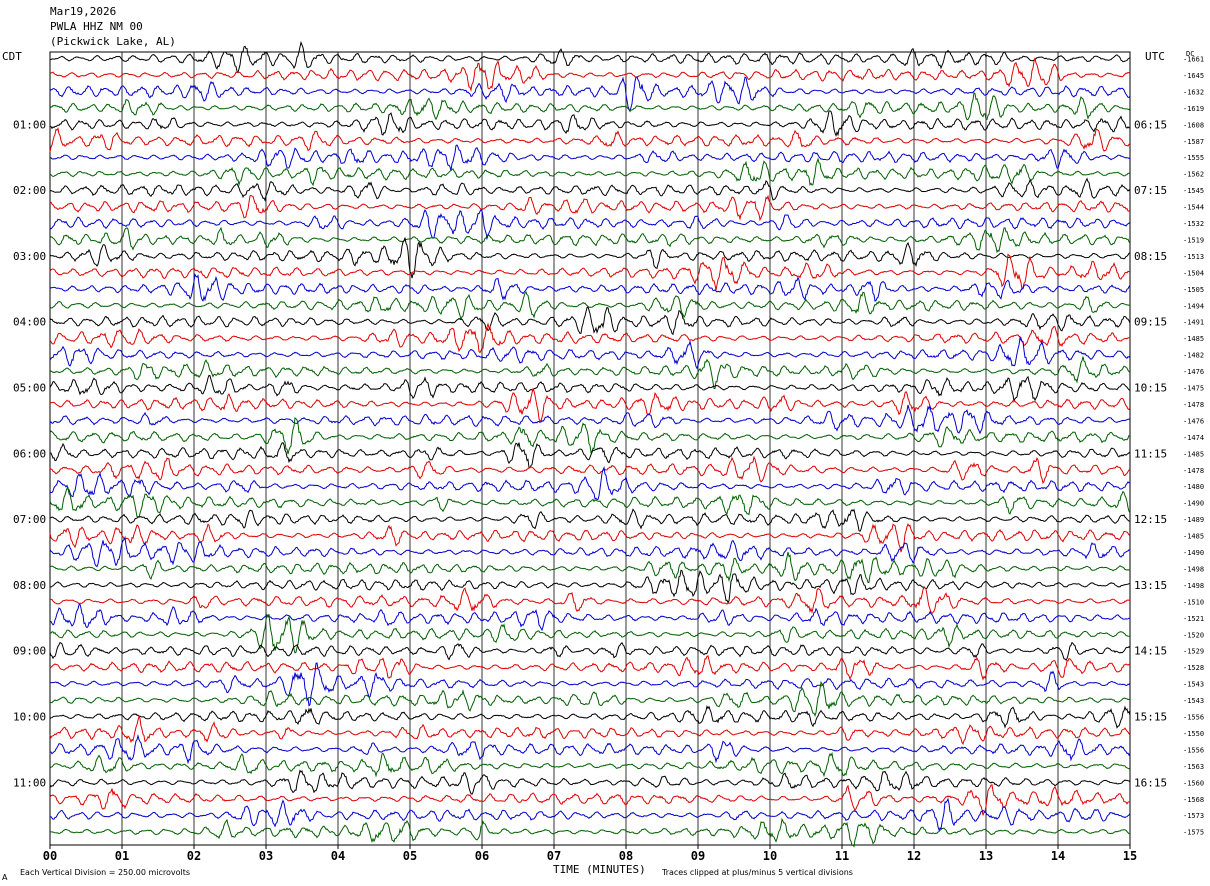 The height and width of the screenshot is (886, 1210). Describe the element at coordinates (1150, 782) in the screenshot. I see `right-hour-label: 16:15` at that location.